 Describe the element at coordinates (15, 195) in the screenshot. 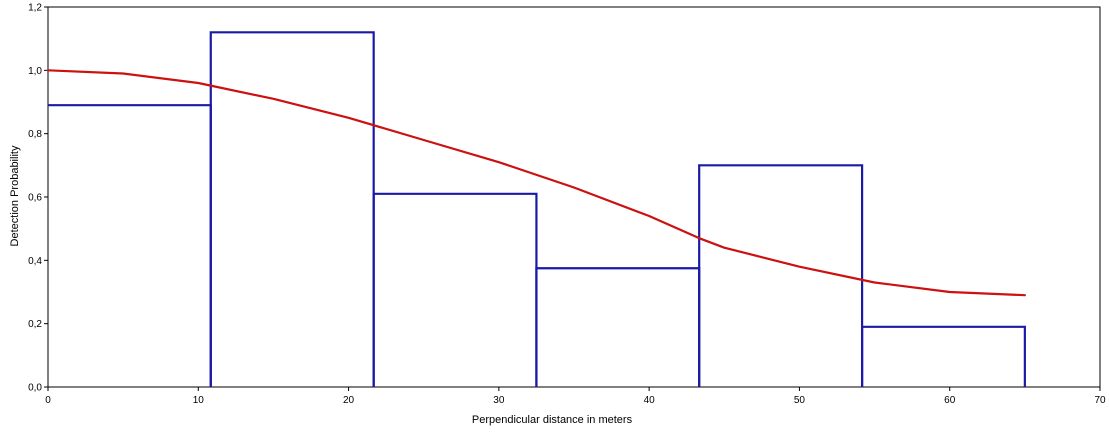

I see `y-axis-title: Detection Probability` at that location.